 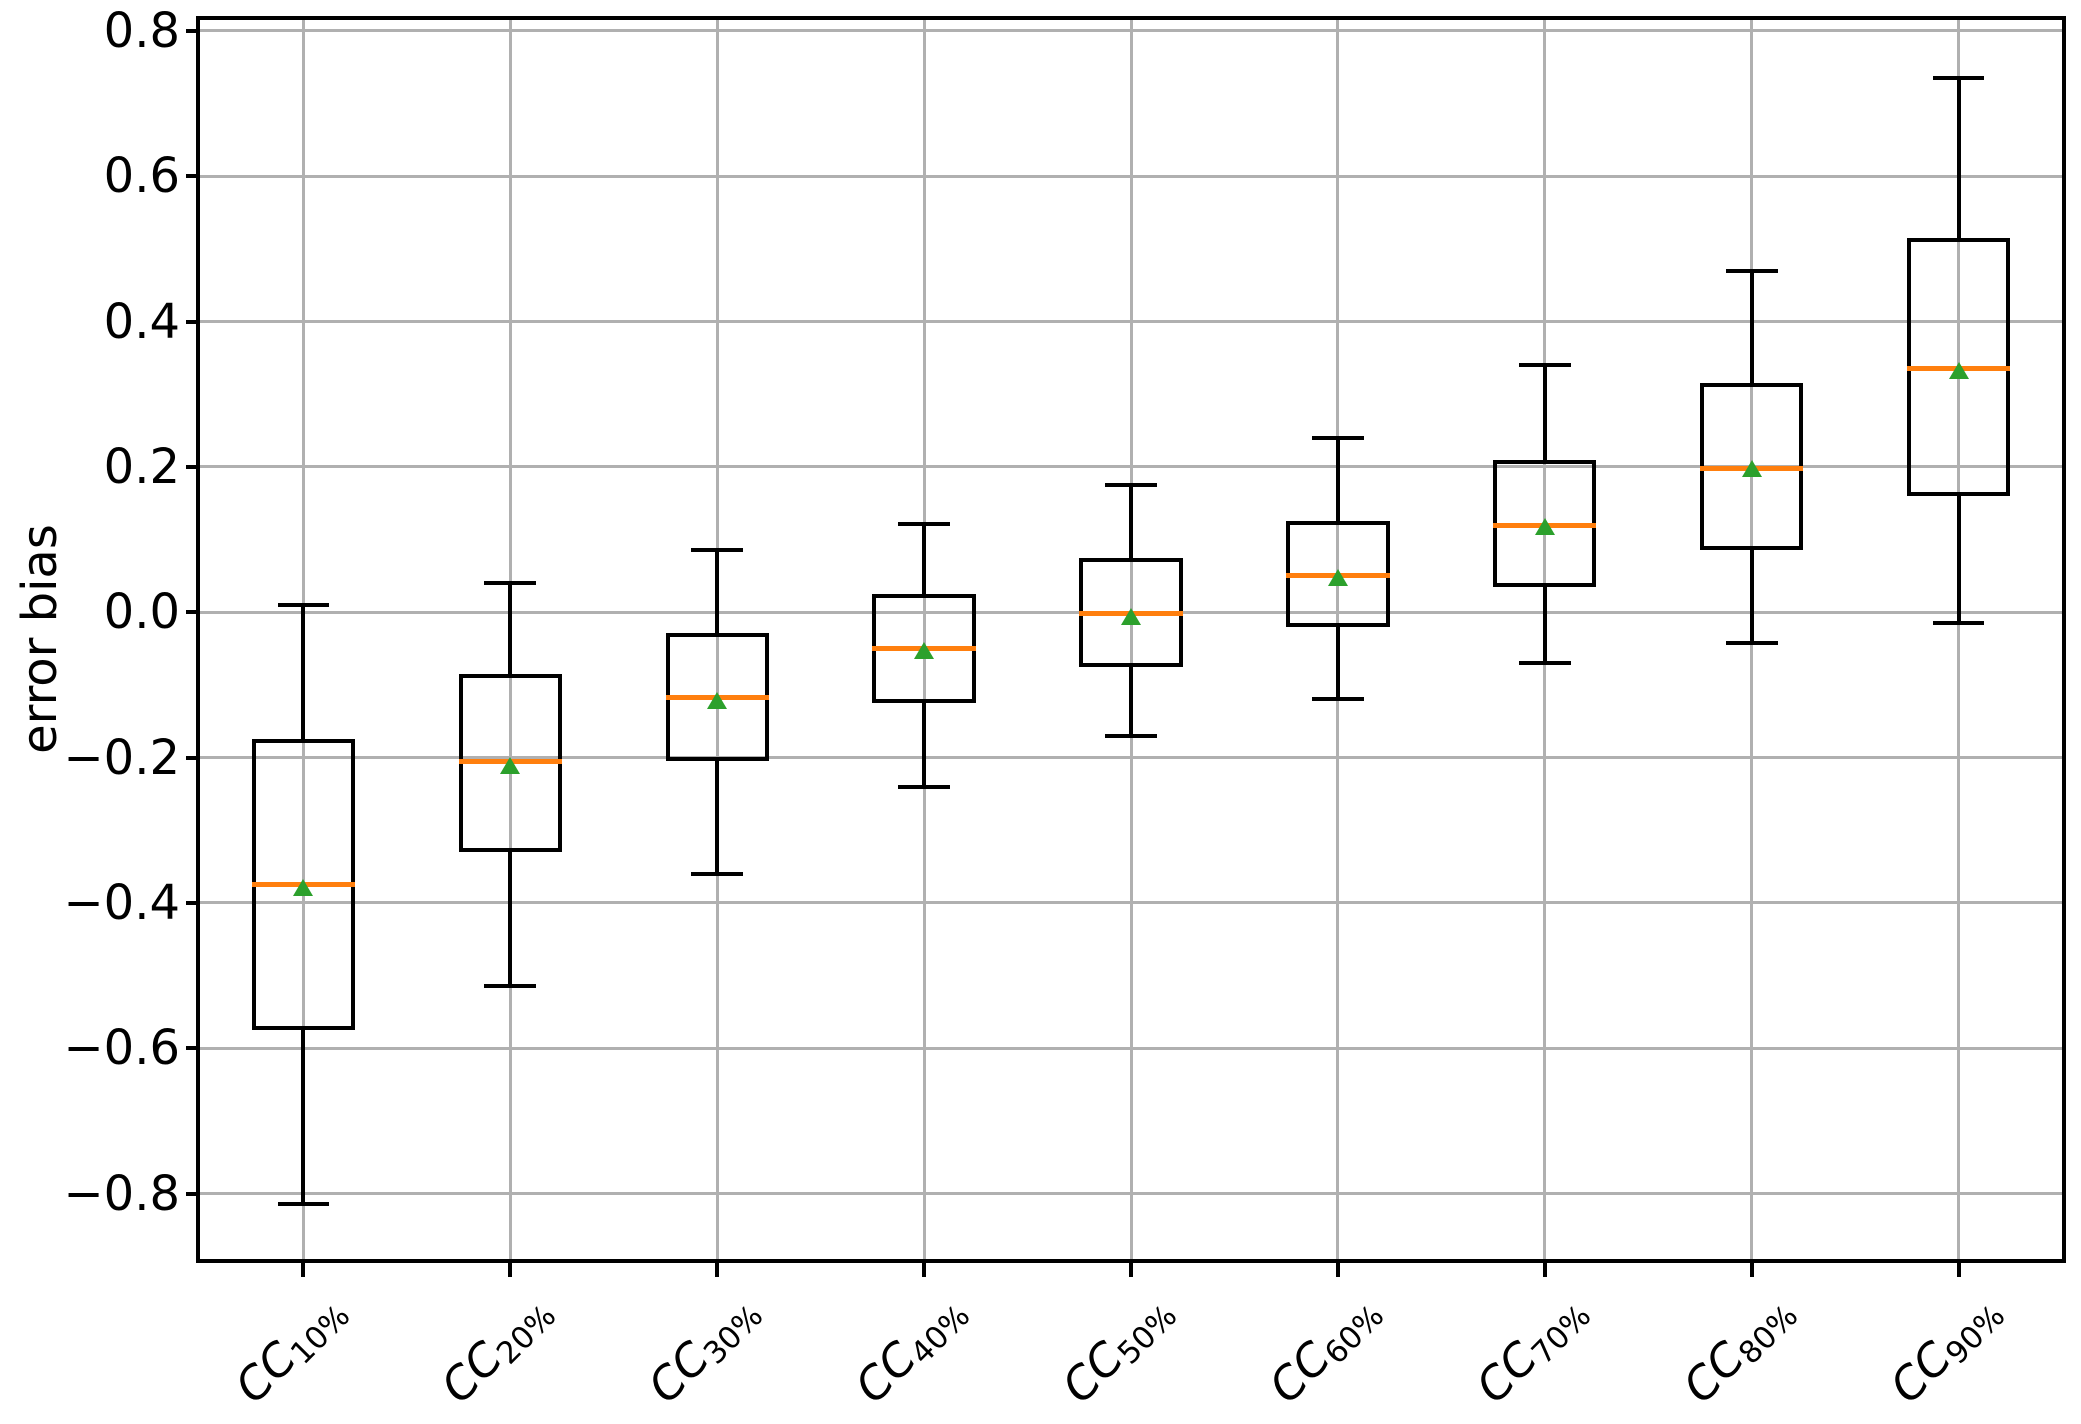 I want to click on cap-lower-CC60%, so click(x=1338, y=699).